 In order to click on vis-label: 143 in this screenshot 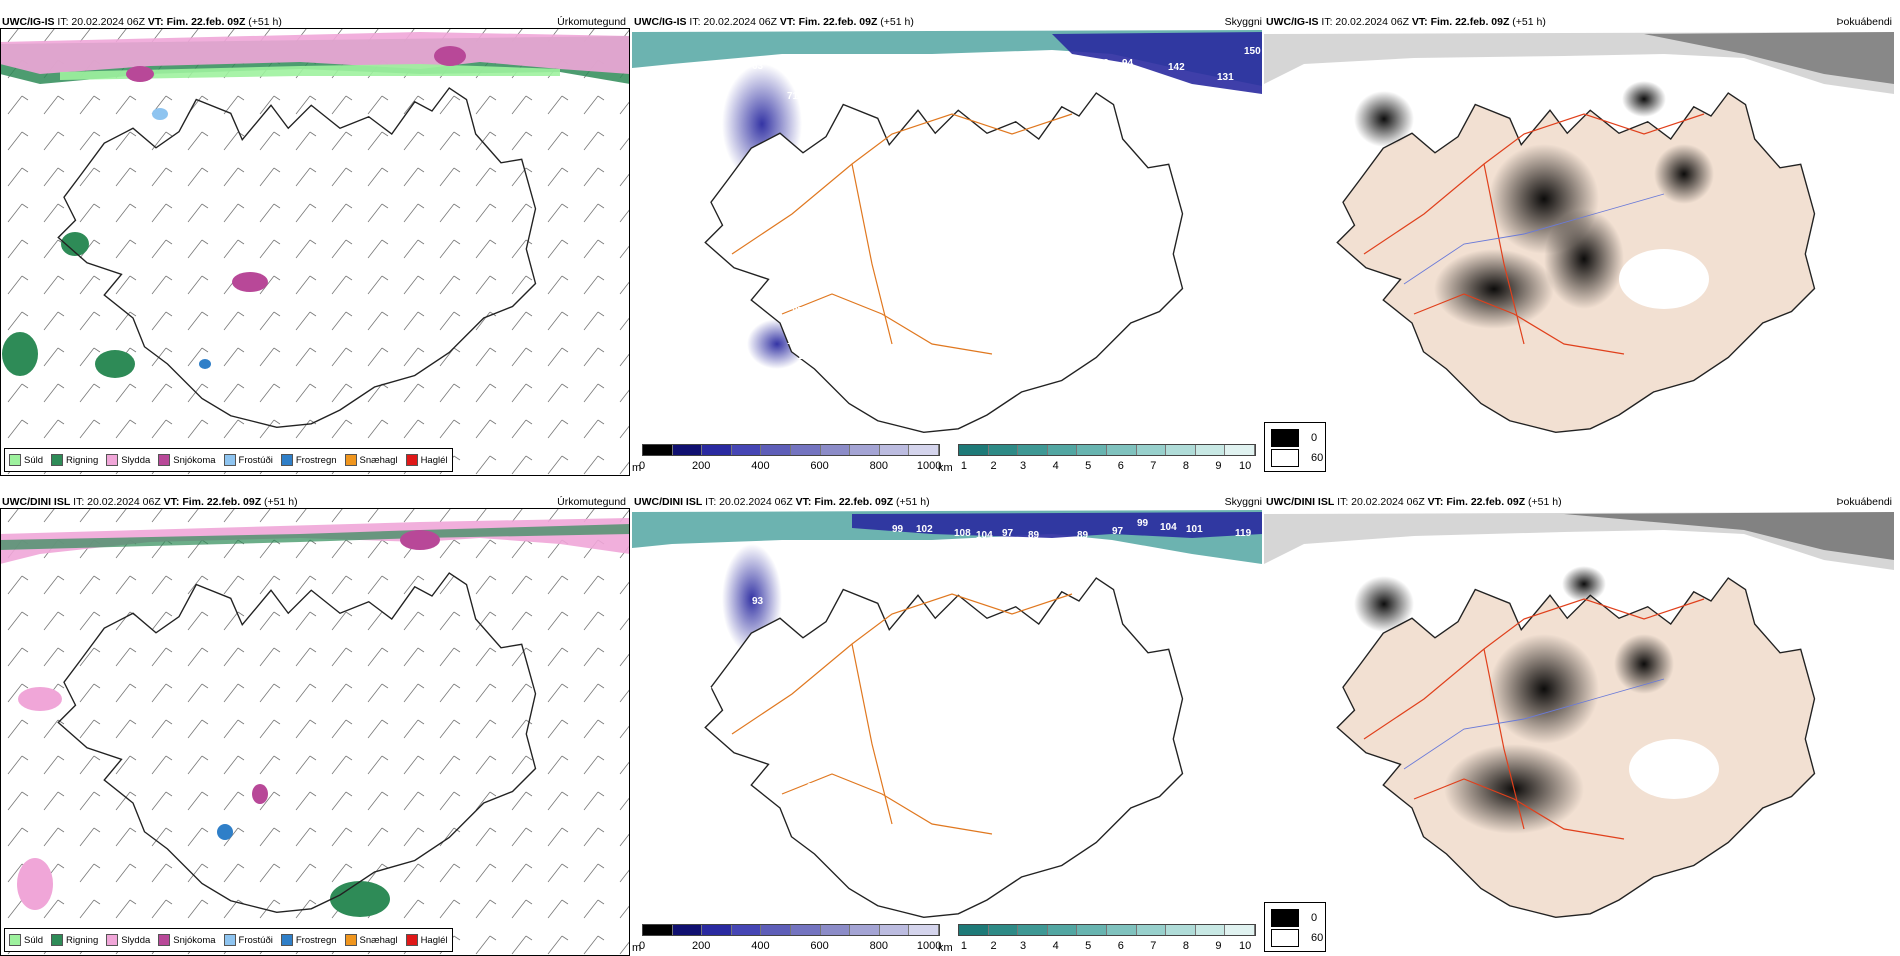, I will do `click(1070, 65)`.